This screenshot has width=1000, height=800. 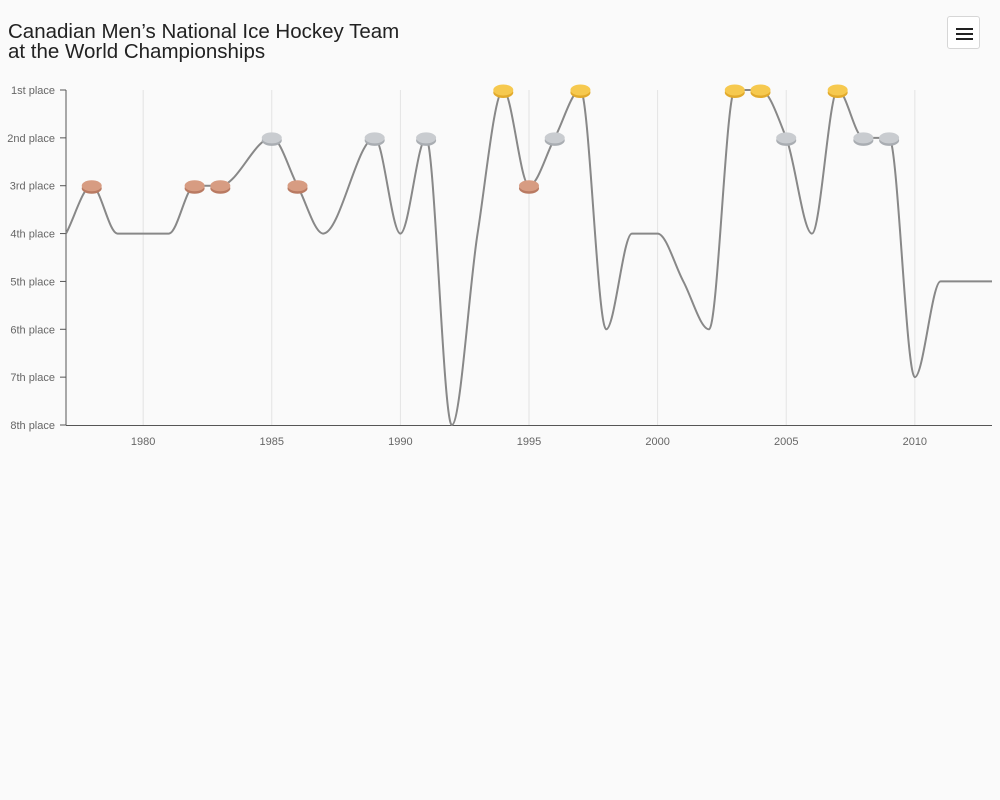 What do you see at coordinates (32, 235) in the screenshot?
I see `y-tick-label: 4th place` at bounding box center [32, 235].